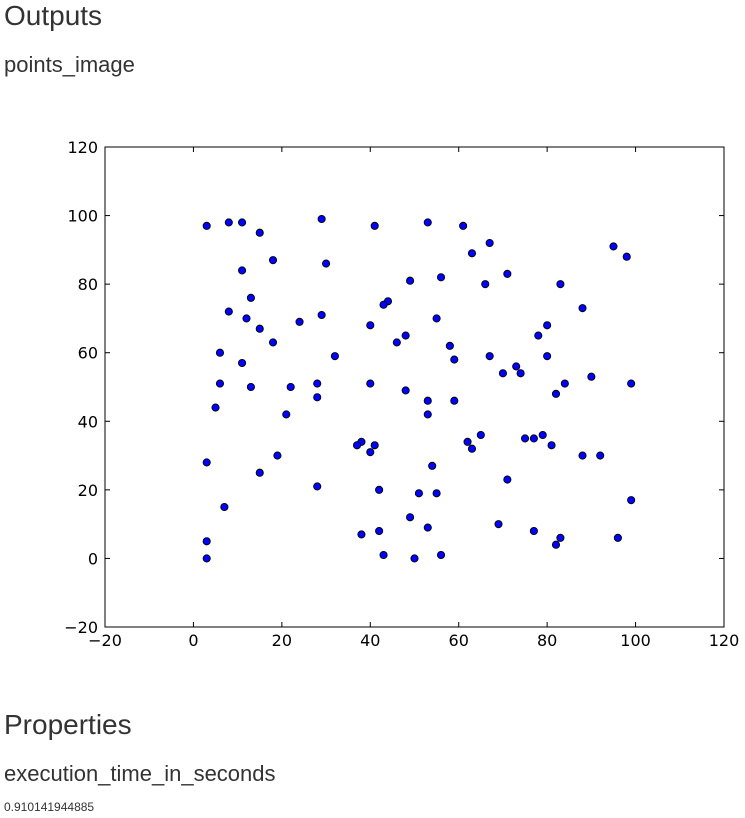  Describe the element at coordinates (93, 558) in the screenshot. I see `y-tick-label: 0` at that location.